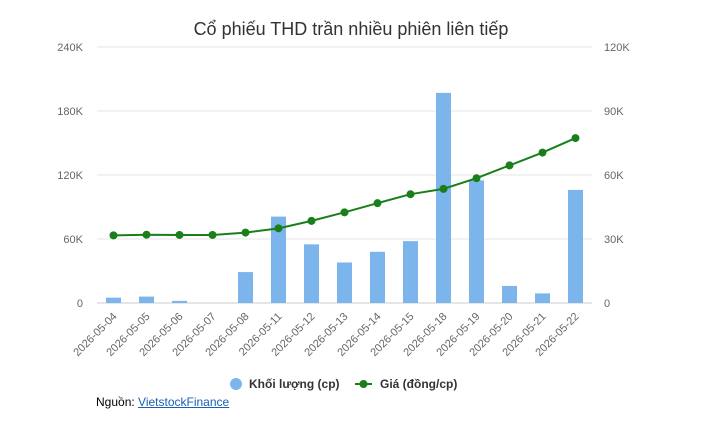  What do you see at coordinates (363, 384) in the screenshot?
I see `legend-price-marker` at bounding box center [363, 384].